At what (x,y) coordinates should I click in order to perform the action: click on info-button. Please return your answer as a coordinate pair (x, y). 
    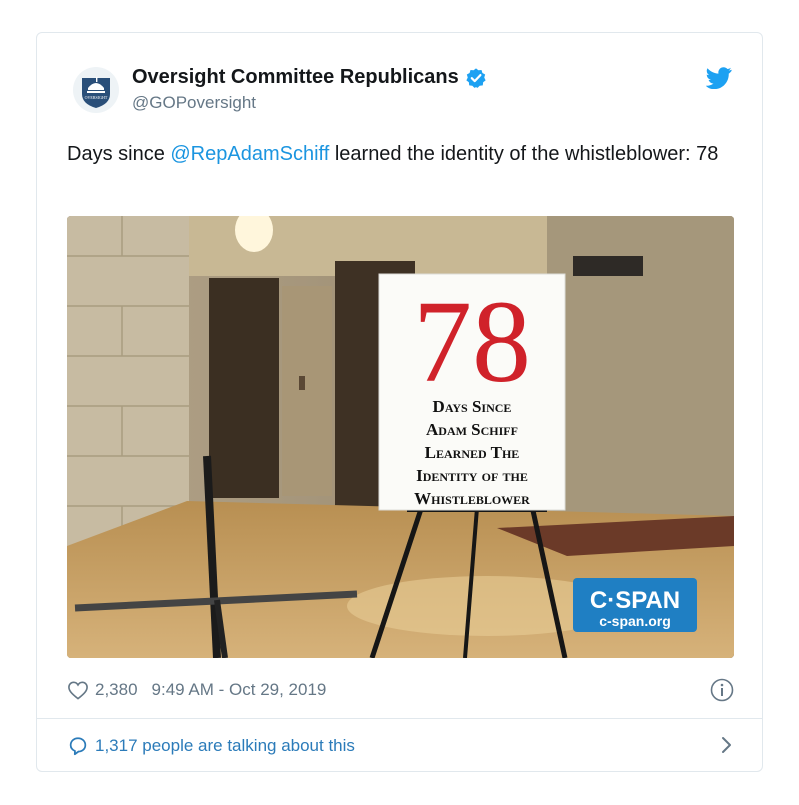
    Looking at the image, I should click on (722, 692).